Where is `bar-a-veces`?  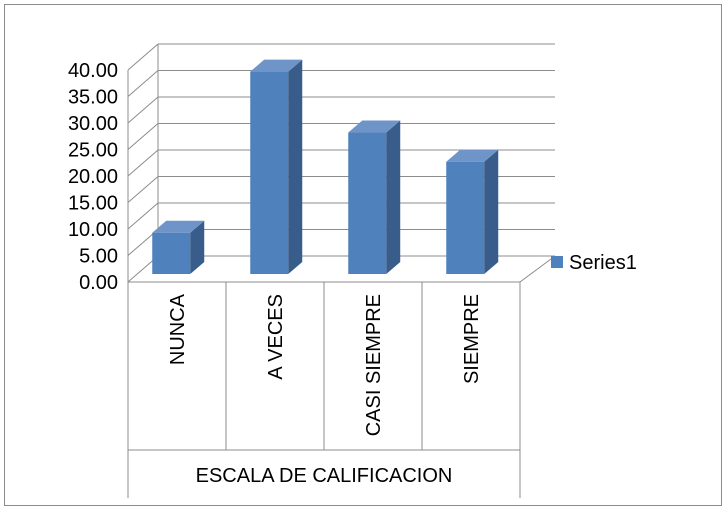
bar-a-veces is located at coordinates (276, 167).